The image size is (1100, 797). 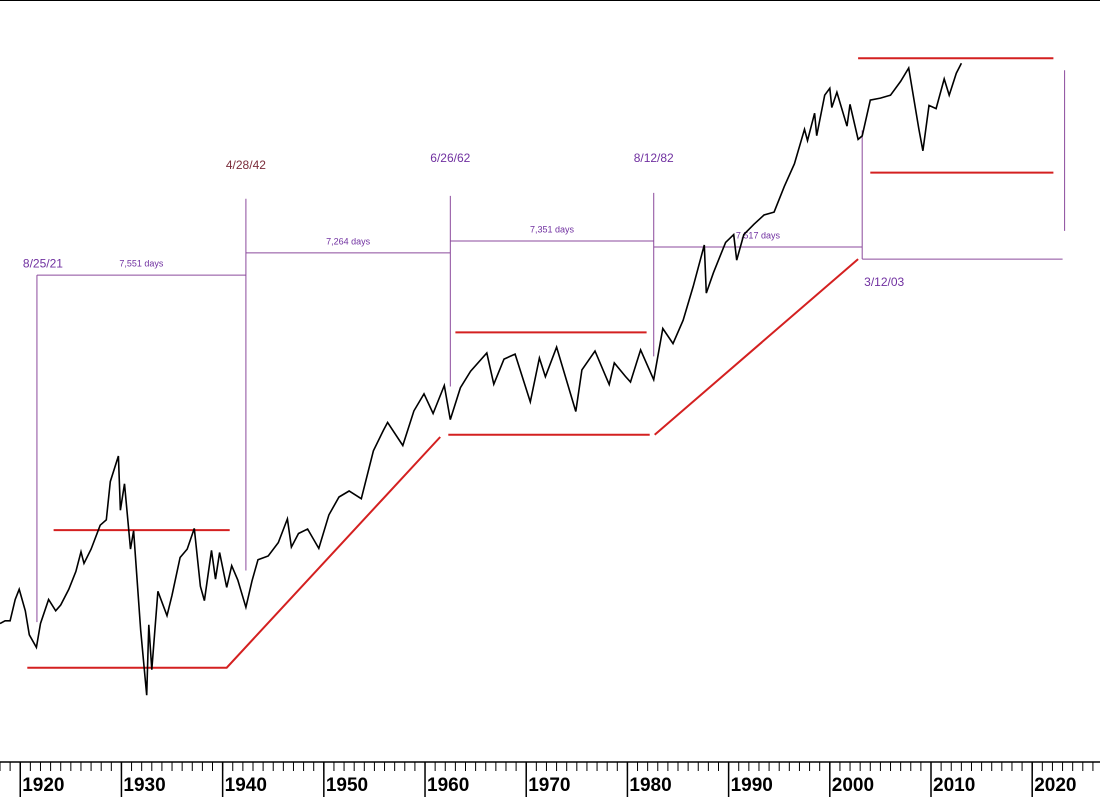 I want to click on x-tick-label: 1920, so click(x=43, y=785).